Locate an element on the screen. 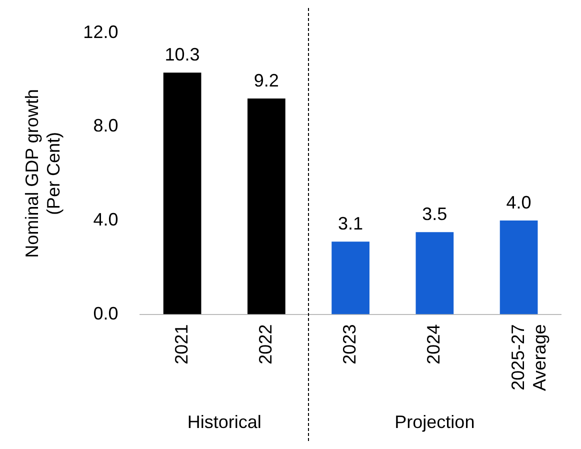 The height and width of the screenshot is (449, 581). y-axis-title: Nominal GDP growth (Per Cent) is located at coordinates (43, 173).